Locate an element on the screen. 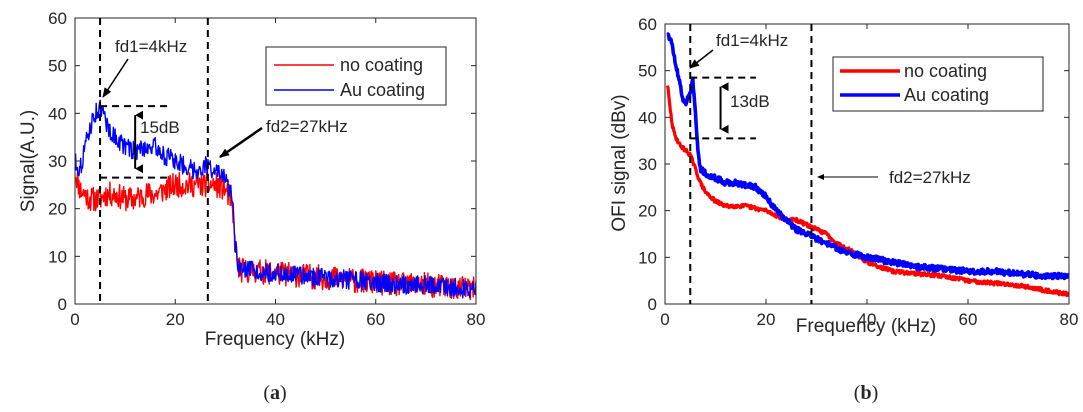  panel-a-legend-label-1: no coating is located at coordinates (381, 65).